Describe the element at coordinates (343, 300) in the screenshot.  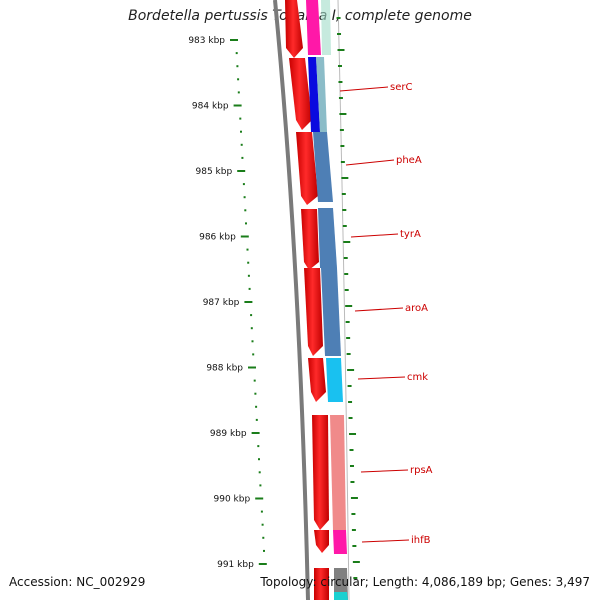
I see `genome-backbone-outer` at that location.